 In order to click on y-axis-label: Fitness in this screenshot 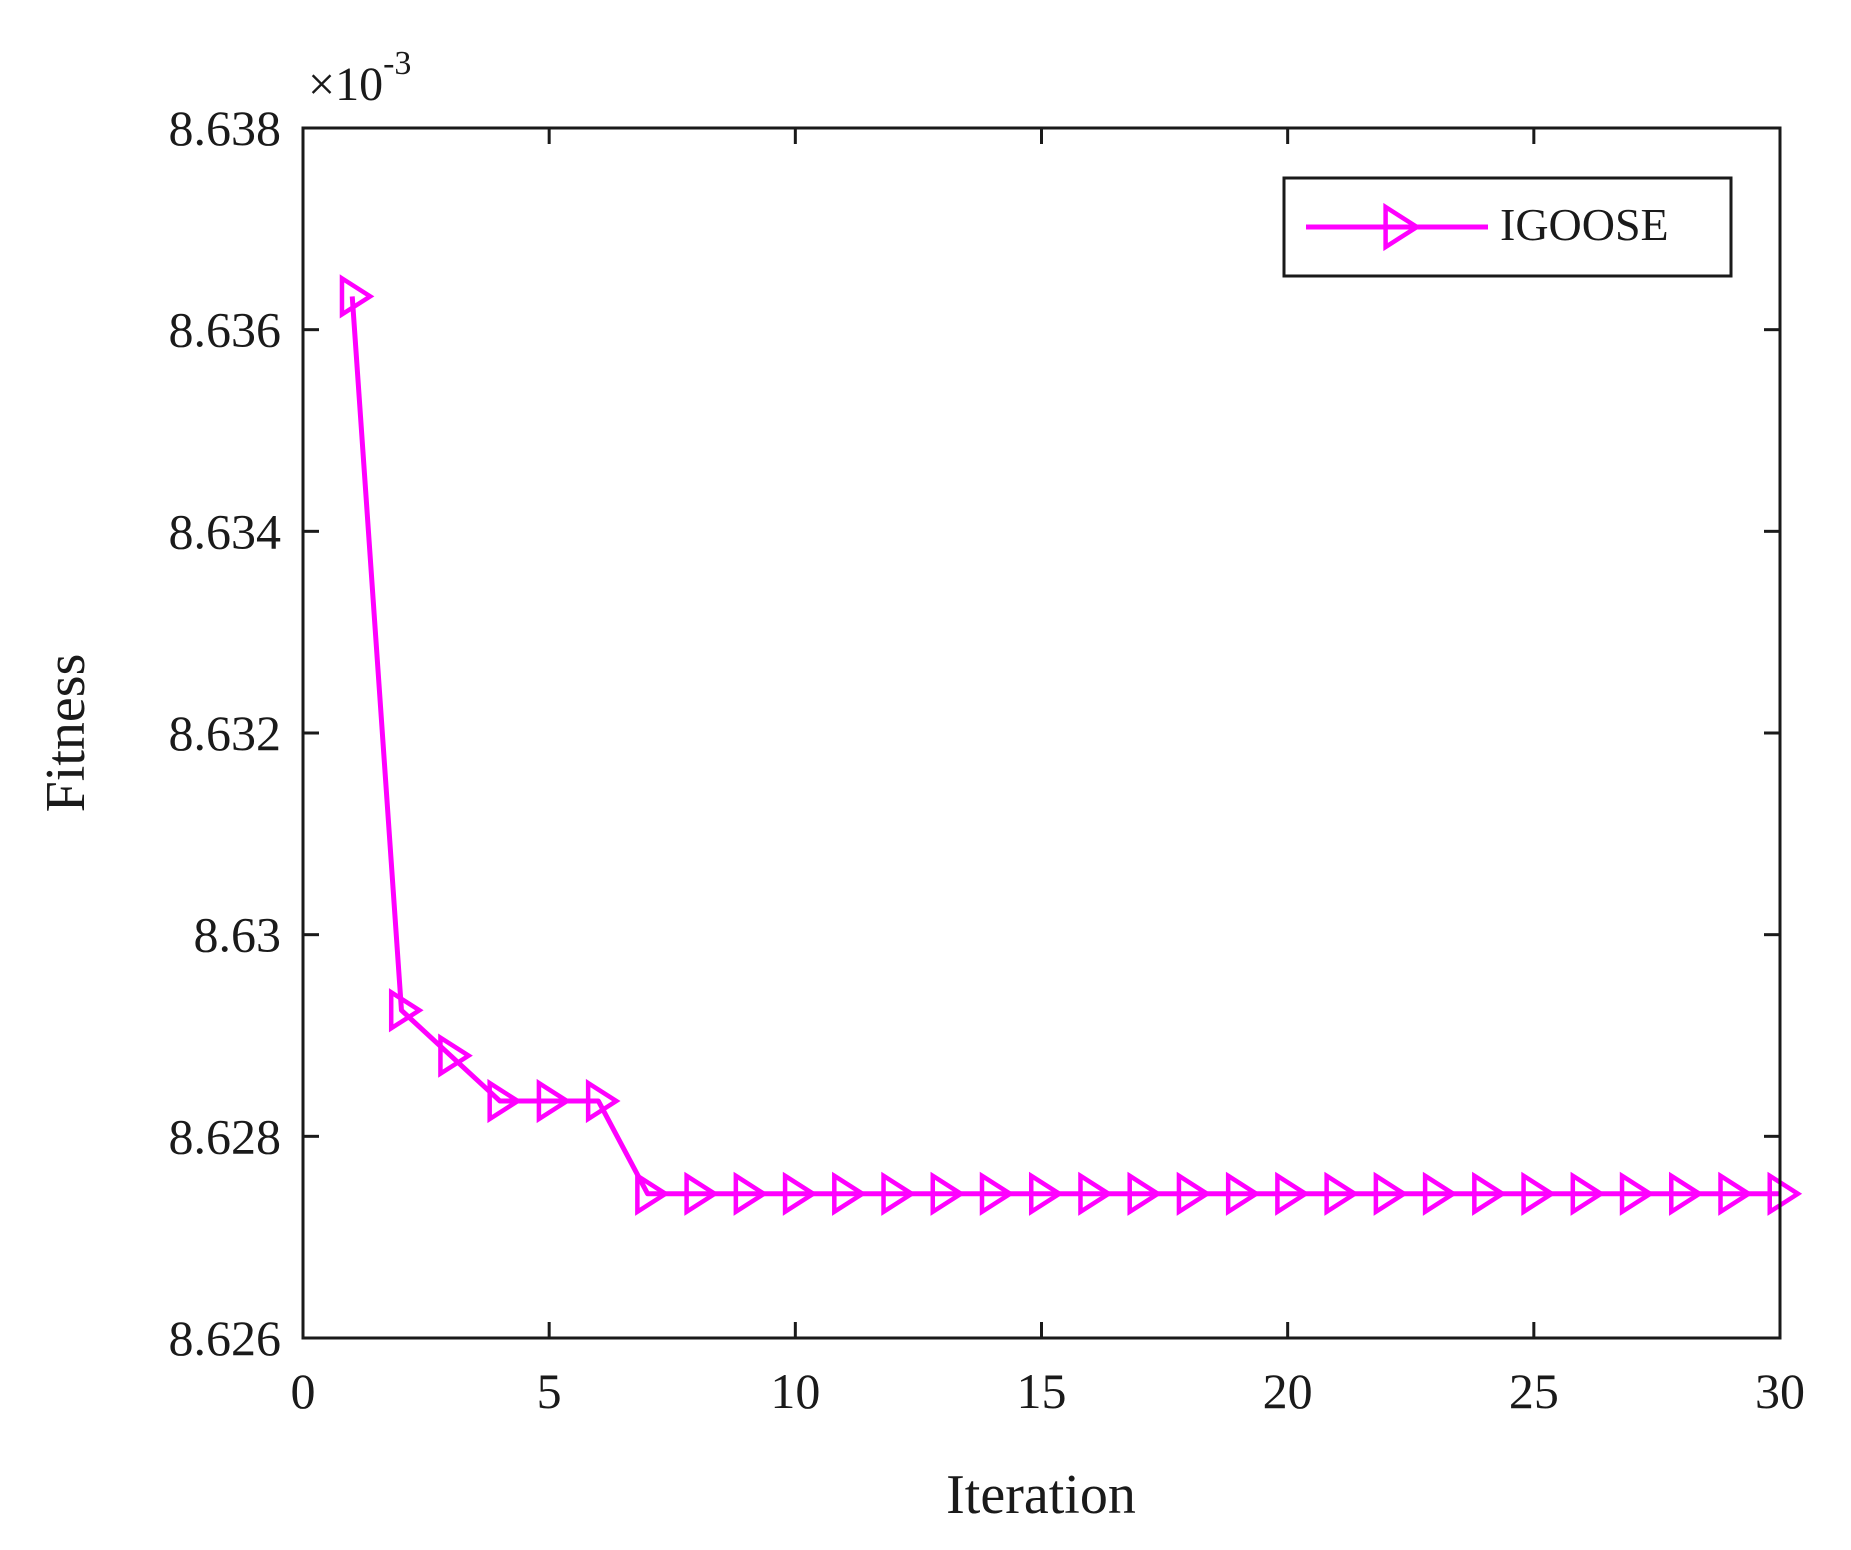, I will do `click(66, 733)`.